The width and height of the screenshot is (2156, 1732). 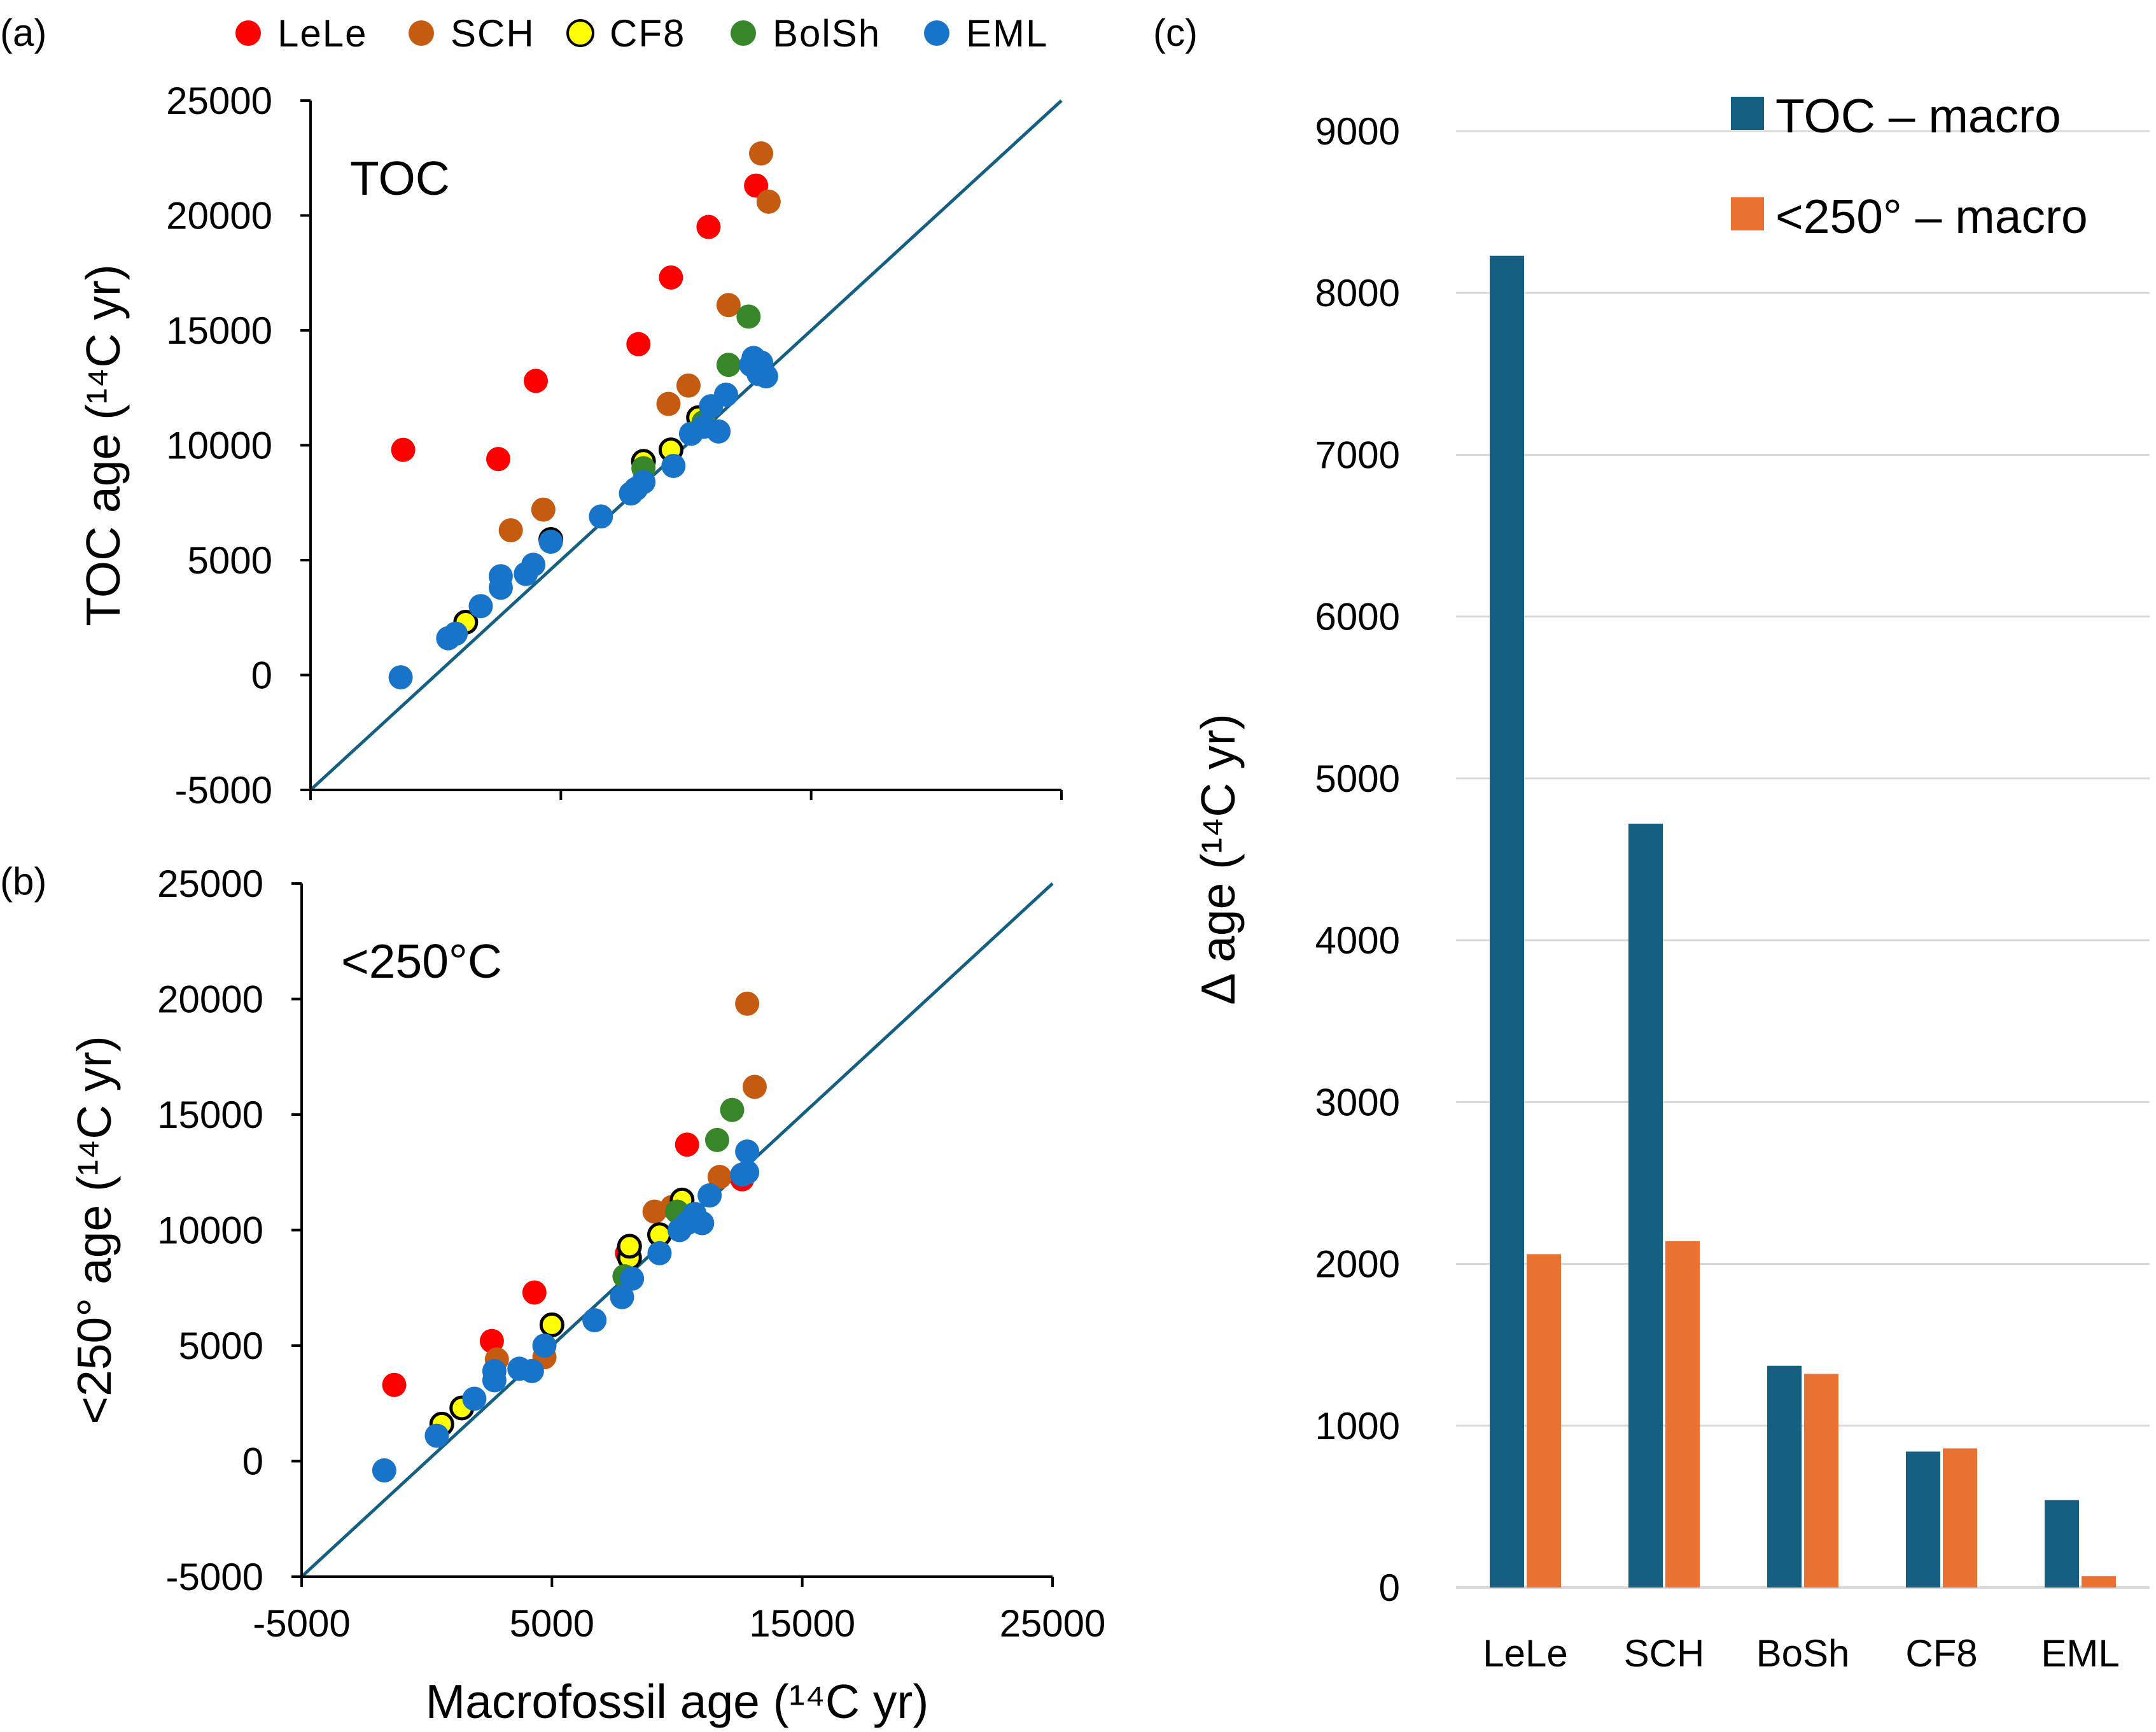 I want to click on panel-b-xtick-label: 25000, so click(x=1053, y=1623).